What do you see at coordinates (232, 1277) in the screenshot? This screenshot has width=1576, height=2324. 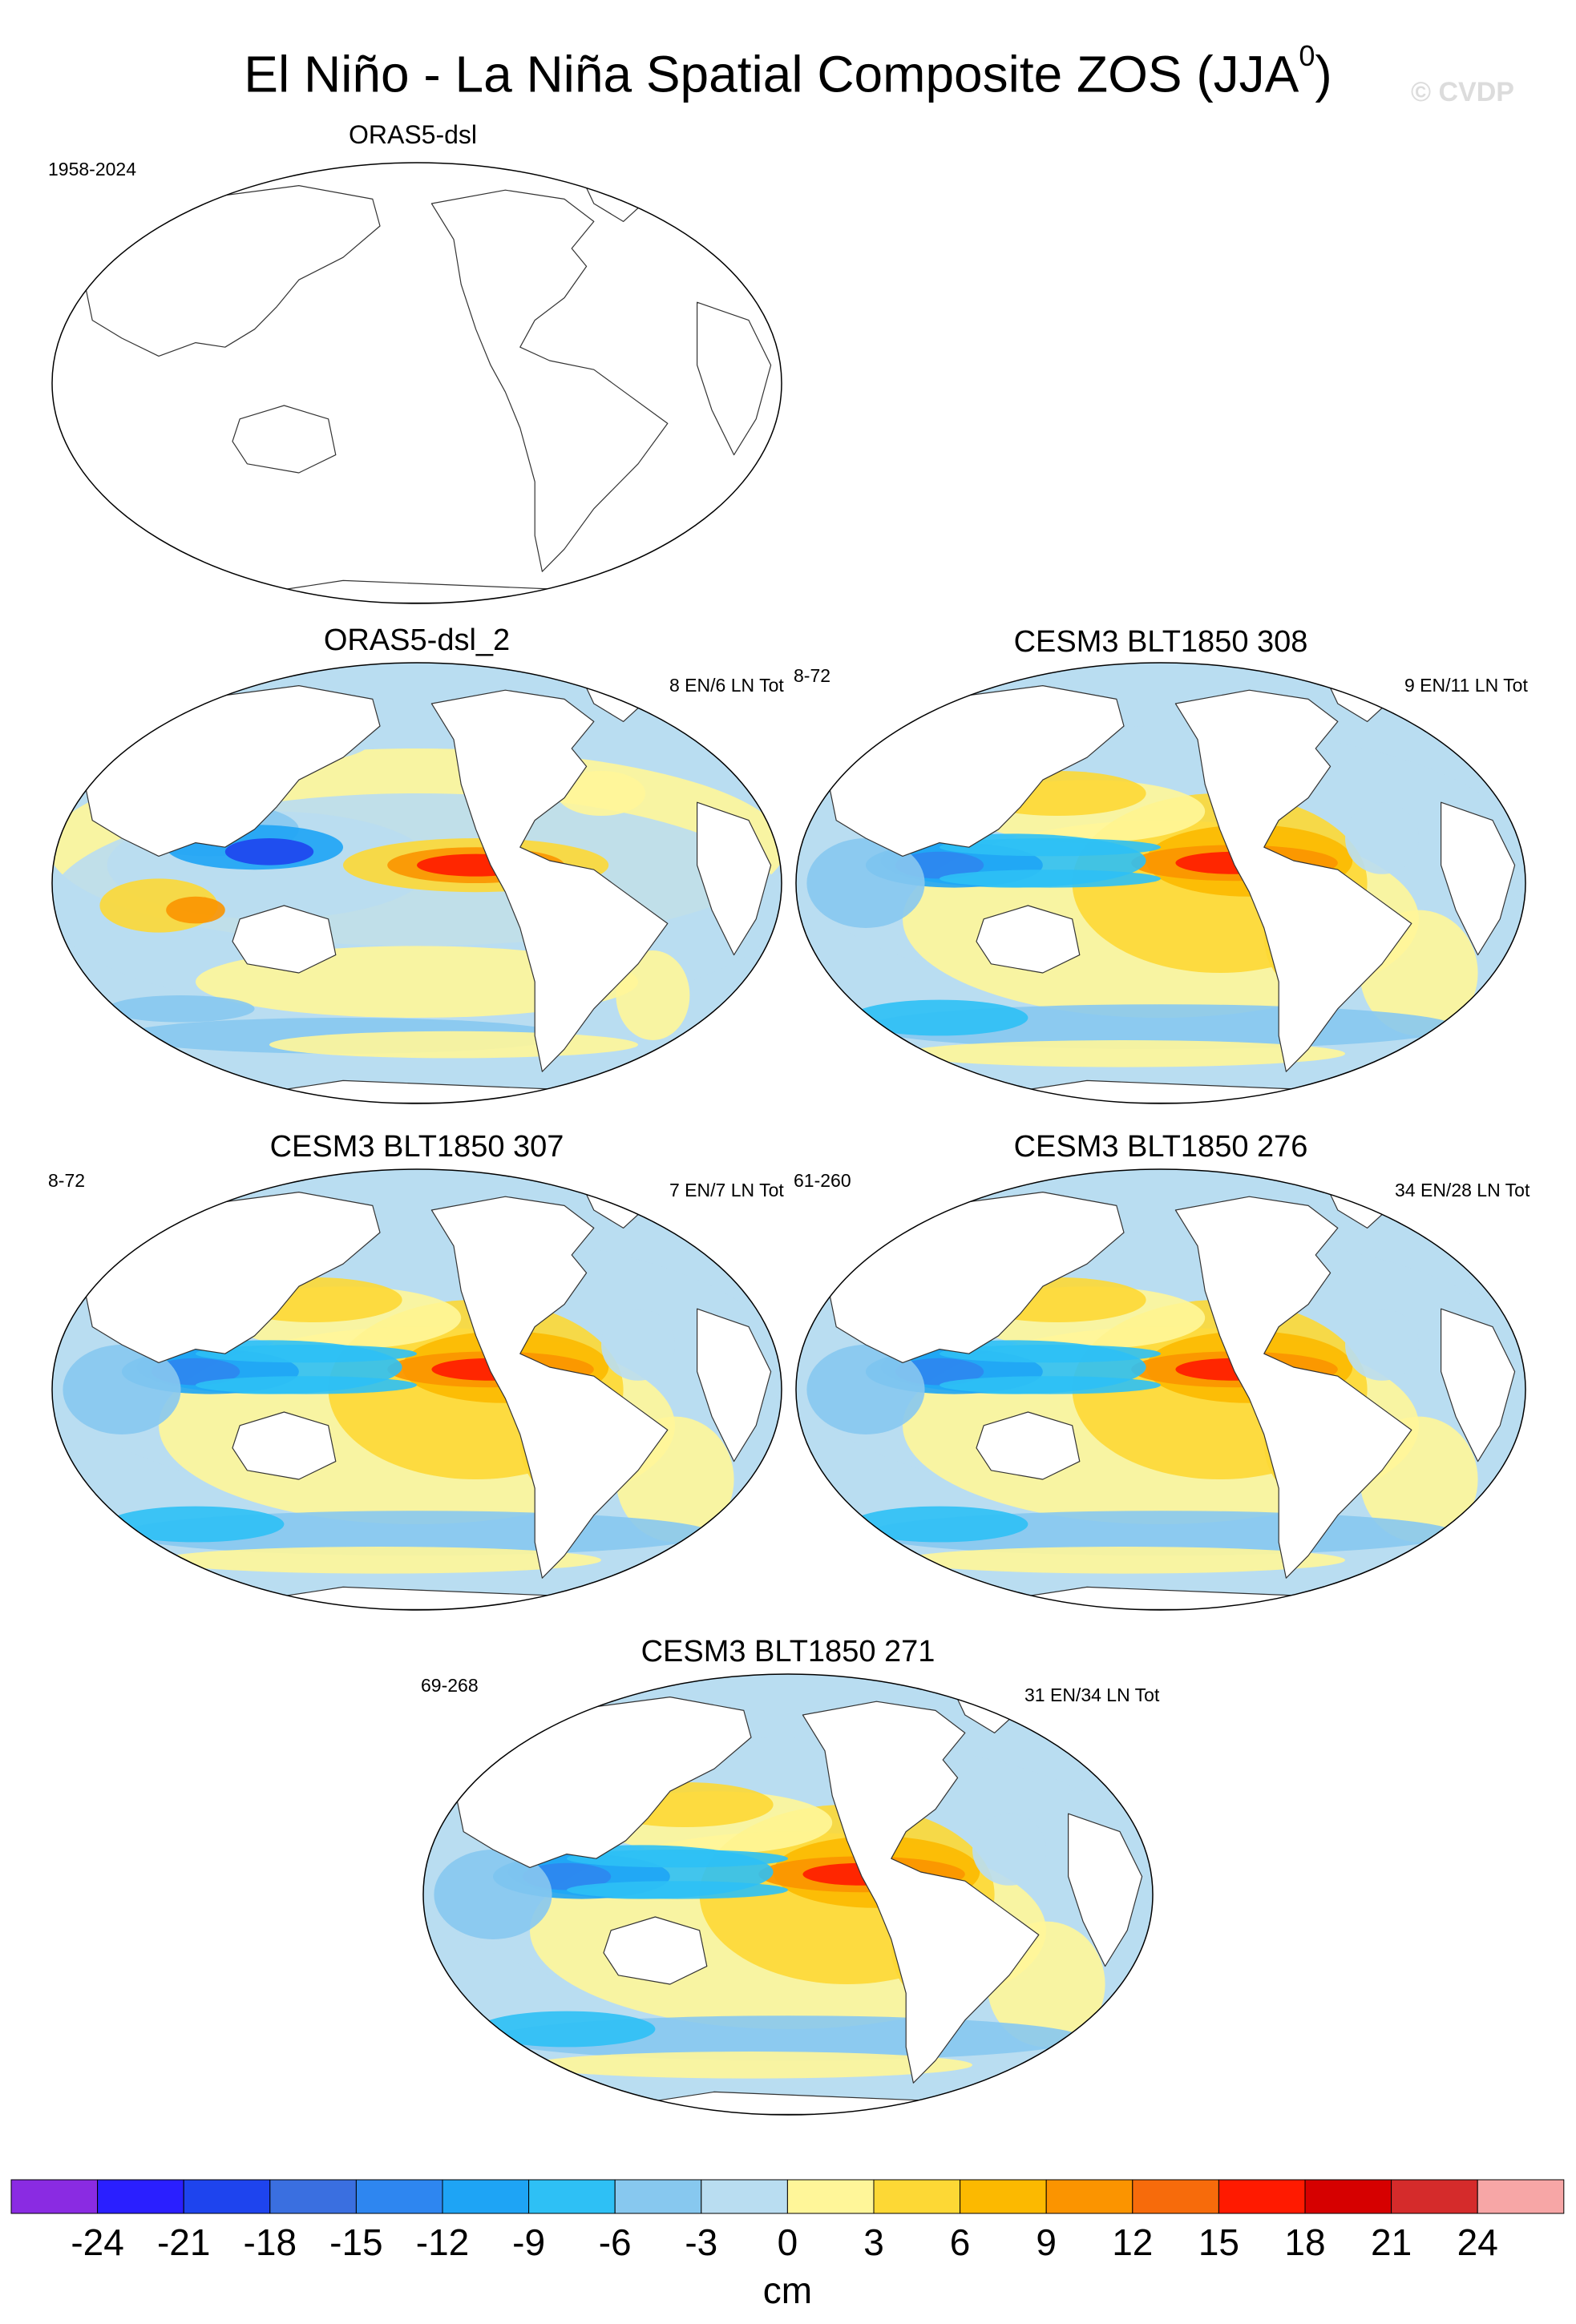 I see `panel-4-eurasia-outline` at bounding box center [232, 1277].